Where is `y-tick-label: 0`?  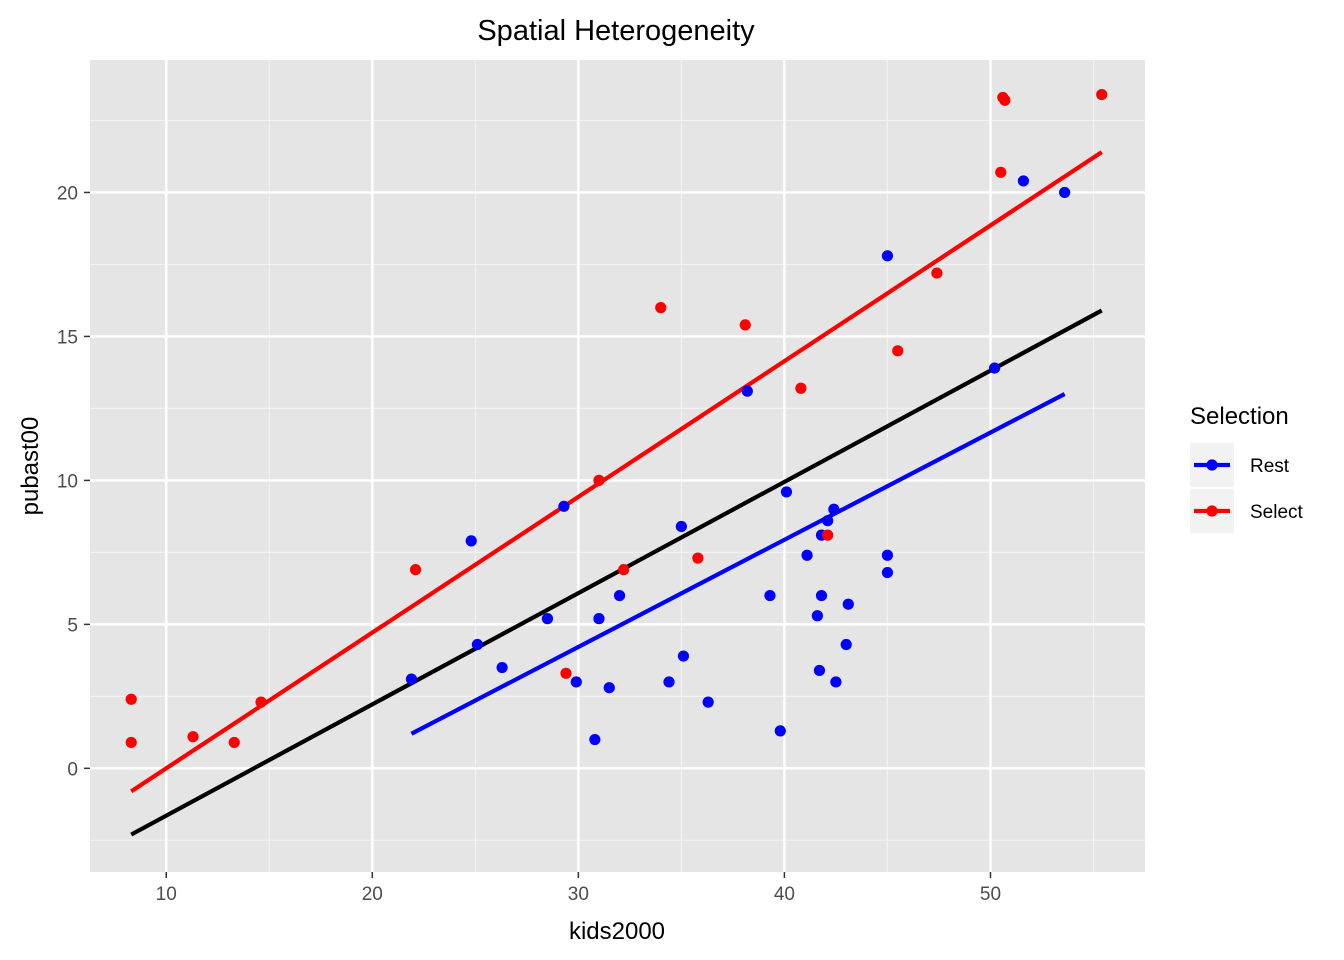 y-tick-label: 0 is located at coordinates (72, 769).